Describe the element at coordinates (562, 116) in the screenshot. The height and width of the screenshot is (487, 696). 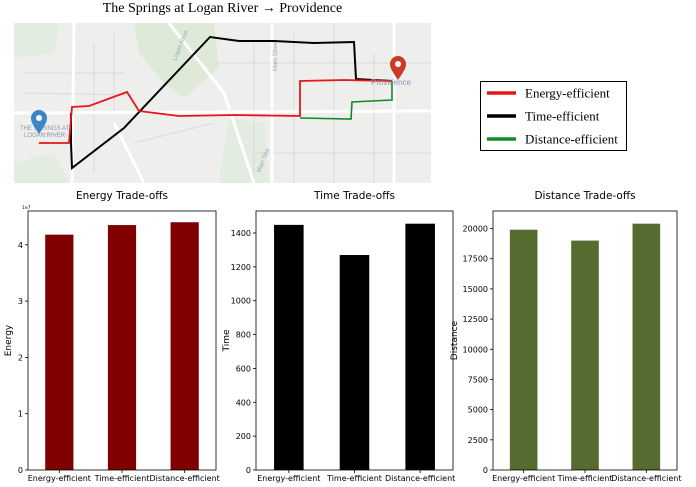
I see `legend-label-2: Time-efficient` at that location.